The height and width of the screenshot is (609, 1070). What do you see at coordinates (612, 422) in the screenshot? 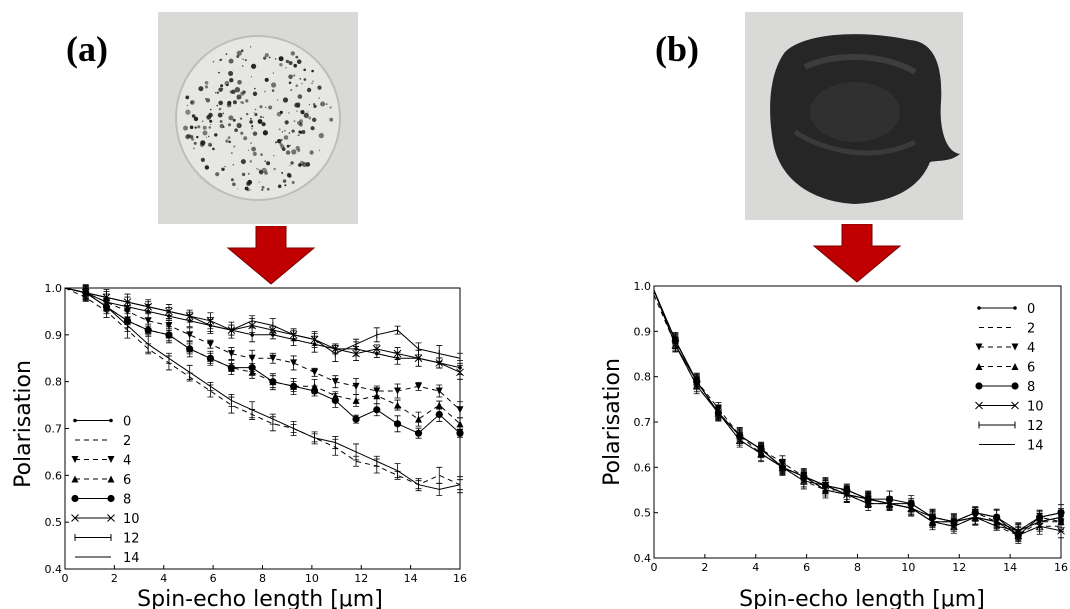
I see `chart-b-ylabel: Polarisation` at bounding box center [612, 422].